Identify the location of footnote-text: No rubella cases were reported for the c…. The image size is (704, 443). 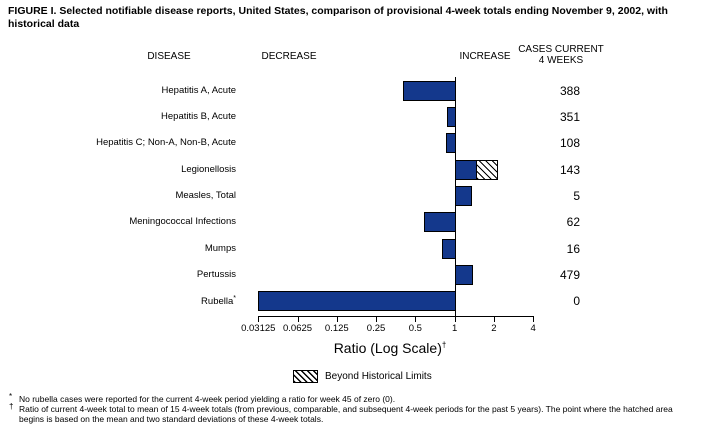
(207, 399).